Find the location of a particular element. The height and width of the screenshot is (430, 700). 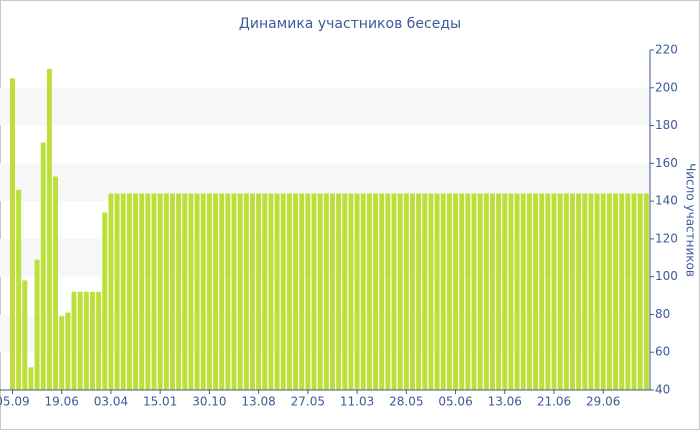

y-tick-label: 140 is located at coordinates (666, 201).